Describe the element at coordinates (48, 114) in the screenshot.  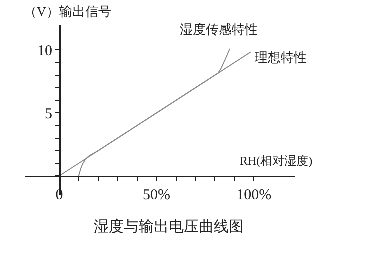
I see `y-tick-label: 5` at that location.